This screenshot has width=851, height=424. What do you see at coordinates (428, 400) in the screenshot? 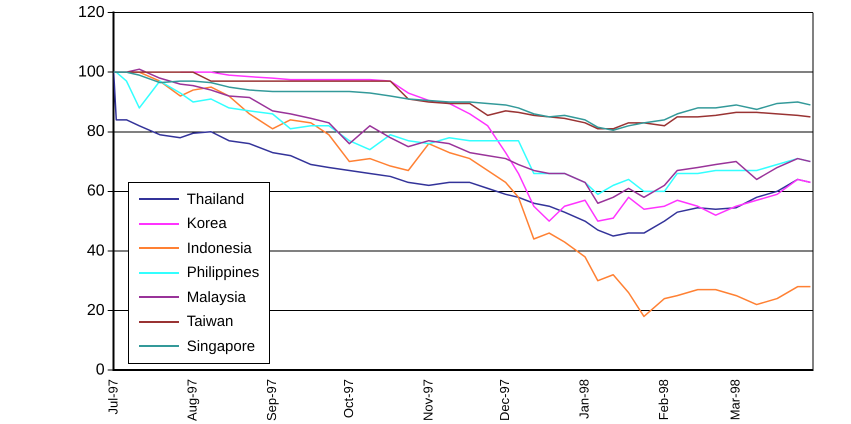
I see `x-tick-label: Nov-97` at bounding box center [428, 400].